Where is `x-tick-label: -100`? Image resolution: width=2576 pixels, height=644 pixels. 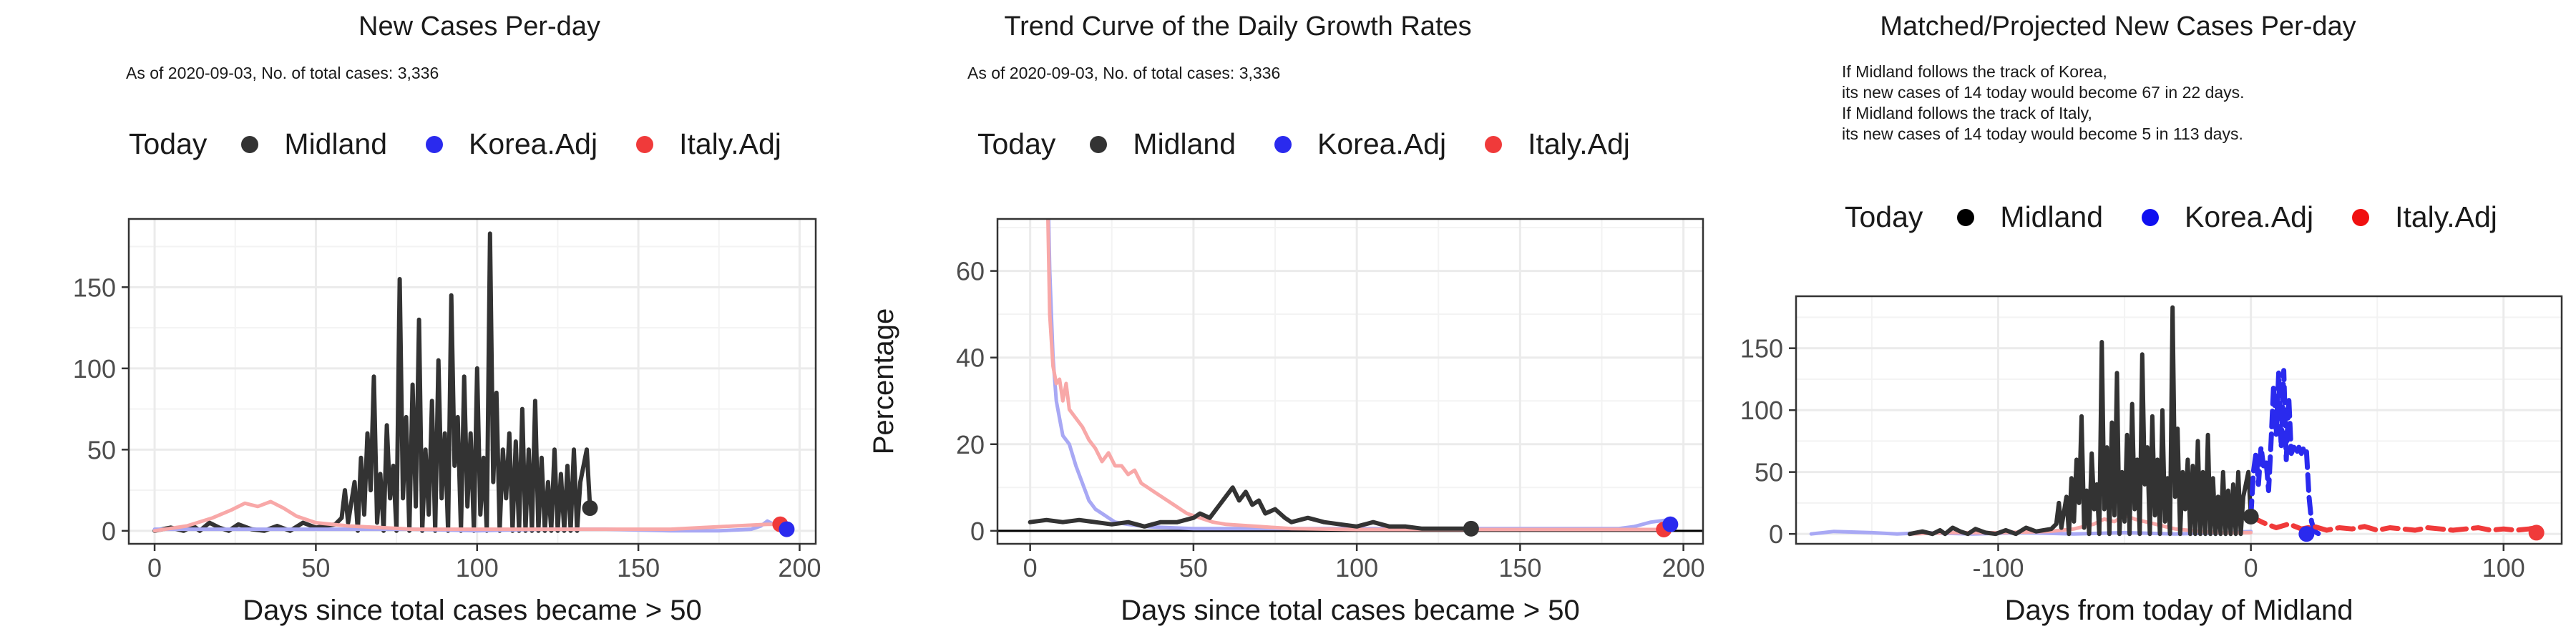
x-tick-label: -100 is located at coordinates (1998, 567).